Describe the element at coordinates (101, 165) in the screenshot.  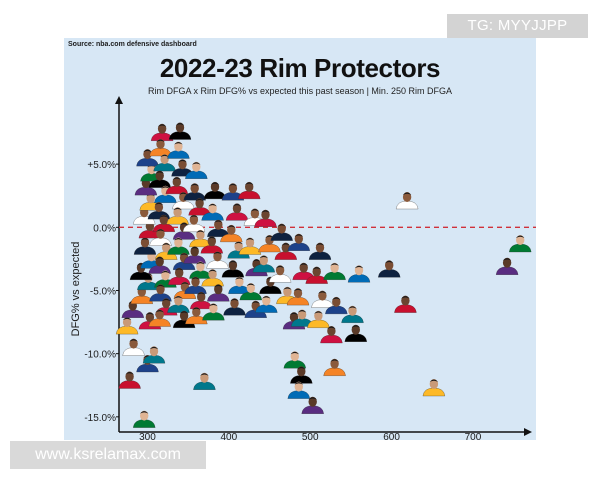
I see `y-tick-label: +5.0%` at that location.